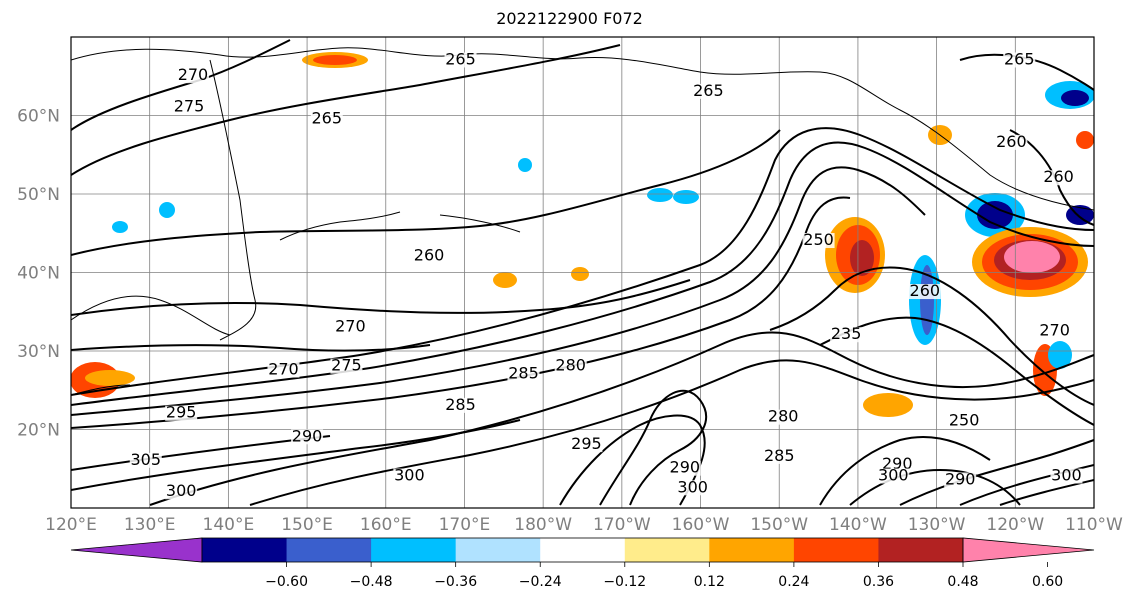 This screenshot has width=1139, height=601. I want to click on lon-tick-label: 140°W, so click(858, 525).